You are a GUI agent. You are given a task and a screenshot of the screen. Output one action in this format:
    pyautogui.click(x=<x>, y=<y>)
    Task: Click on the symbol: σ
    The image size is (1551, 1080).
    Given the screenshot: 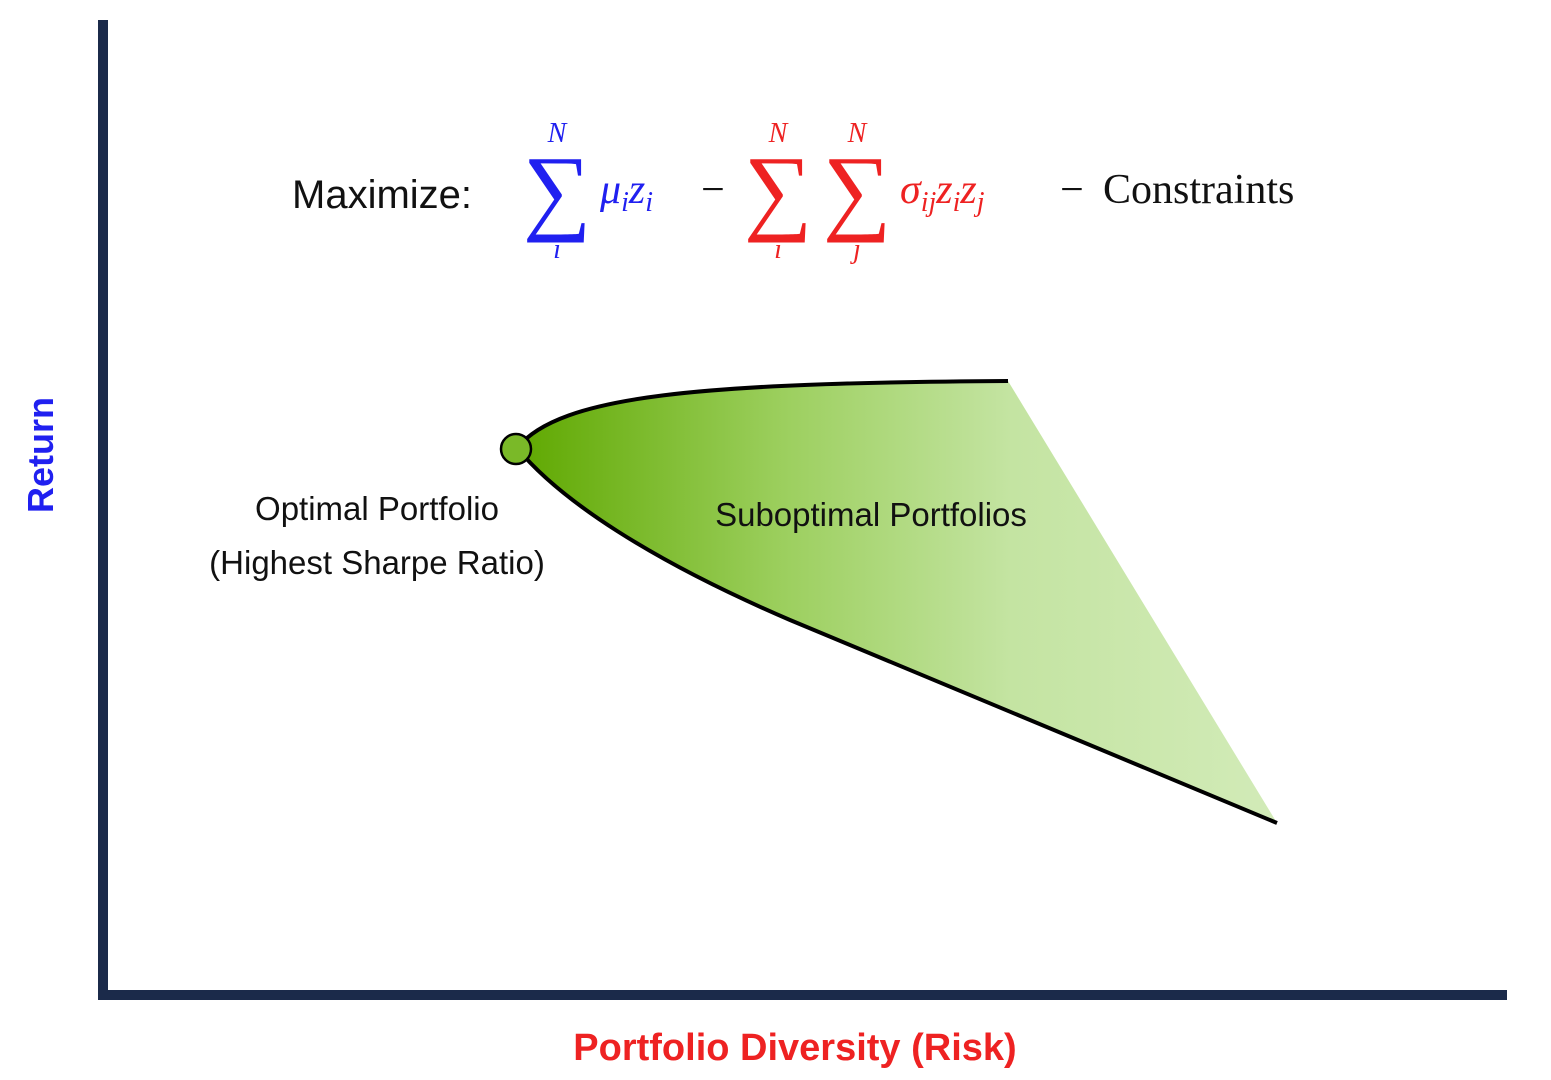 What is the action you would take?
    pyautogui.click(x=911, y=190)
    